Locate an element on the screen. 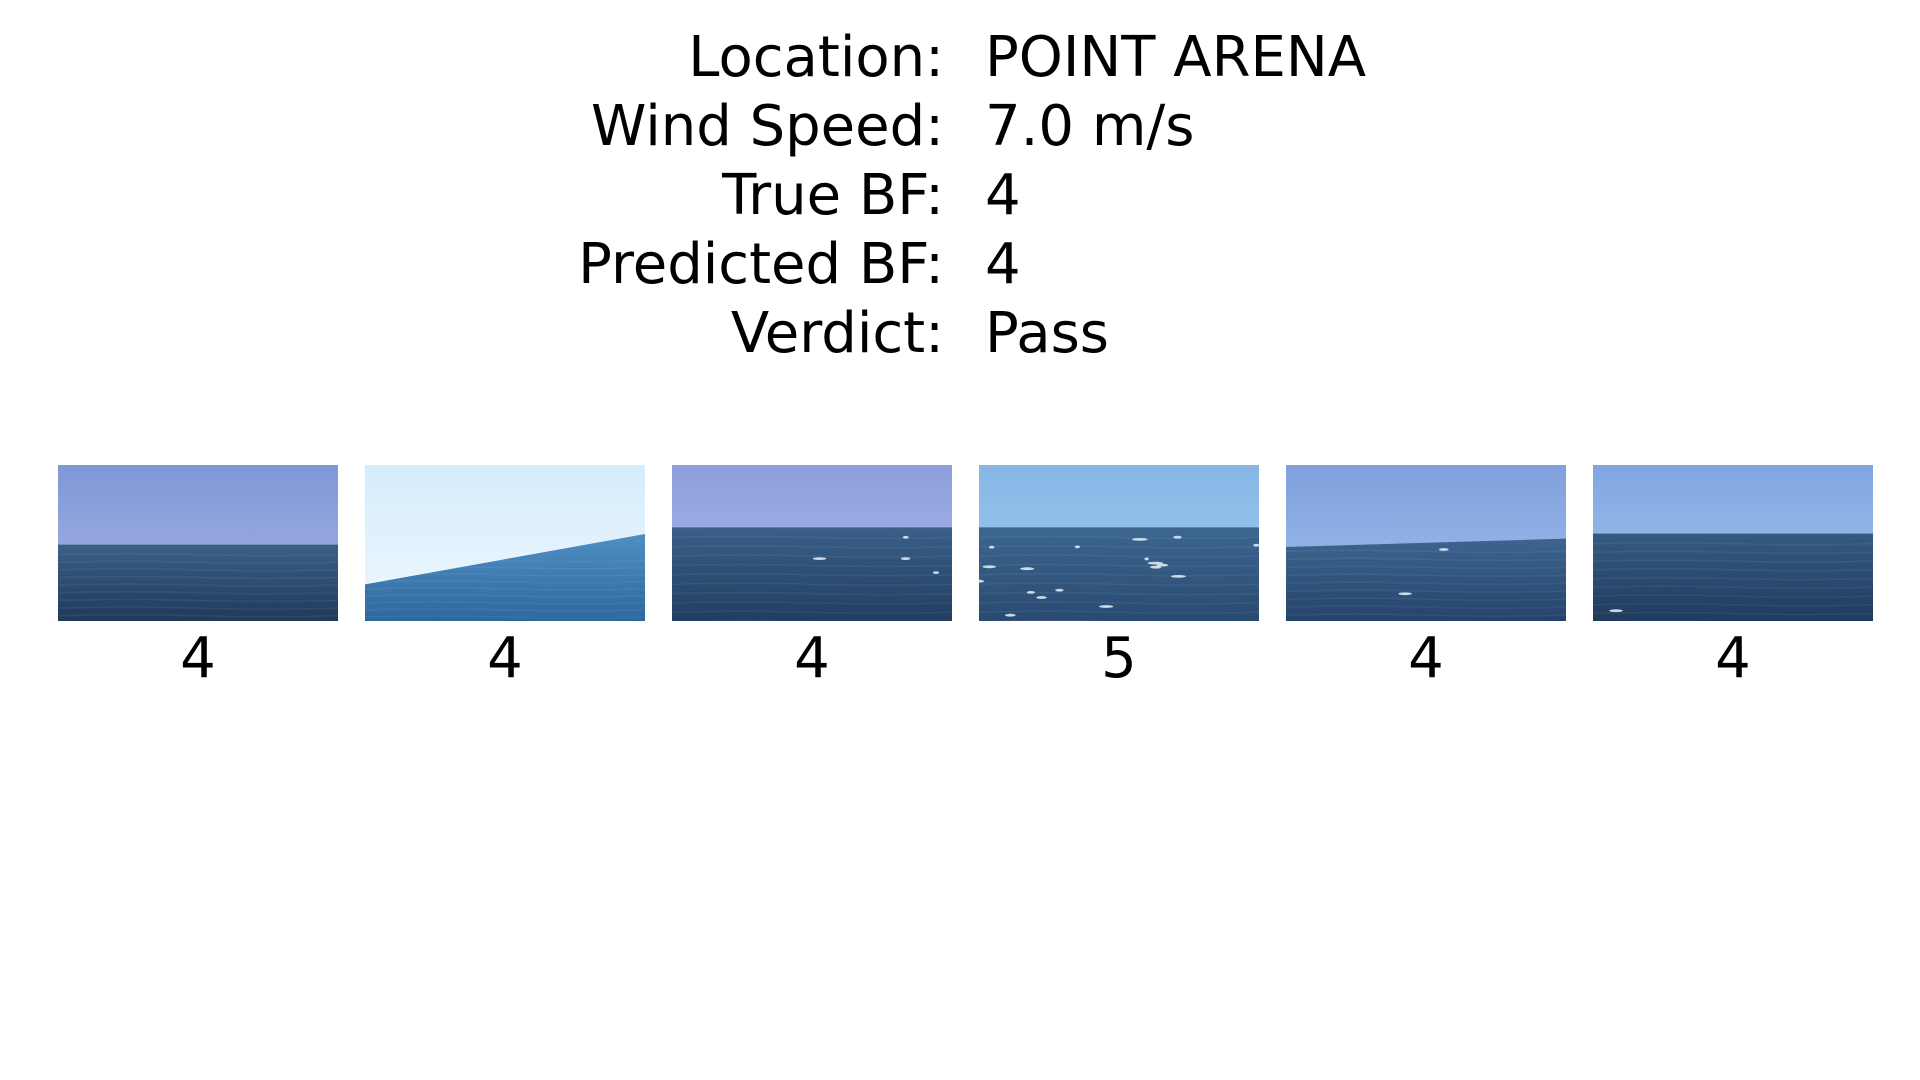 This screenshot has height=1080, width=1920. info-label: True BF: is located at coordinates (833, 195).